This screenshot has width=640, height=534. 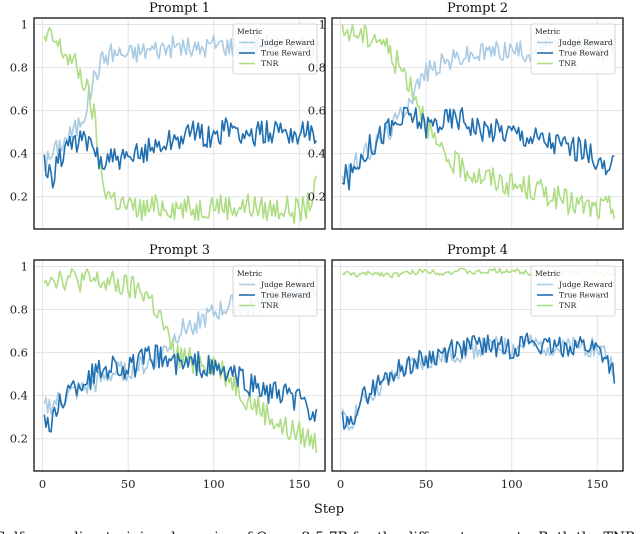 What do you see at coordinates (477, 8) in the screenshot?
I see `panel-title: Prompt 2` at bounding box center [477, 8].